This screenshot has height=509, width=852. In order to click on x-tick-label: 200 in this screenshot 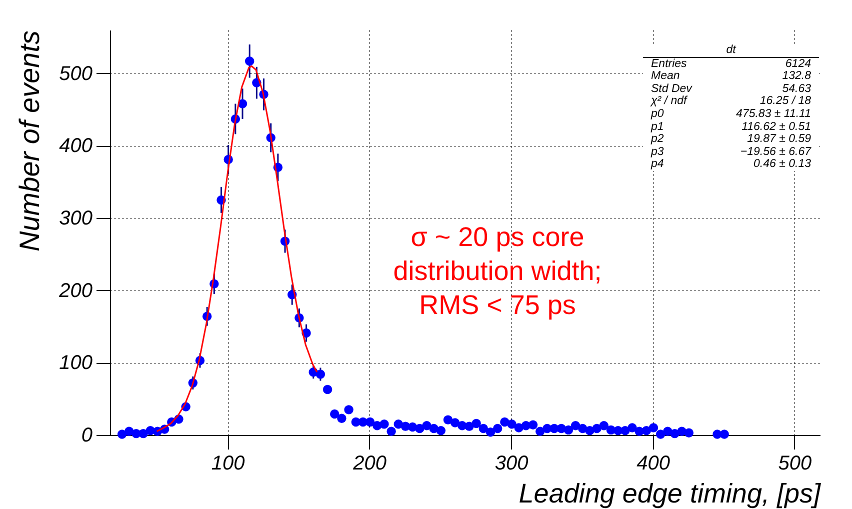, I will do `click(369, 463)`.